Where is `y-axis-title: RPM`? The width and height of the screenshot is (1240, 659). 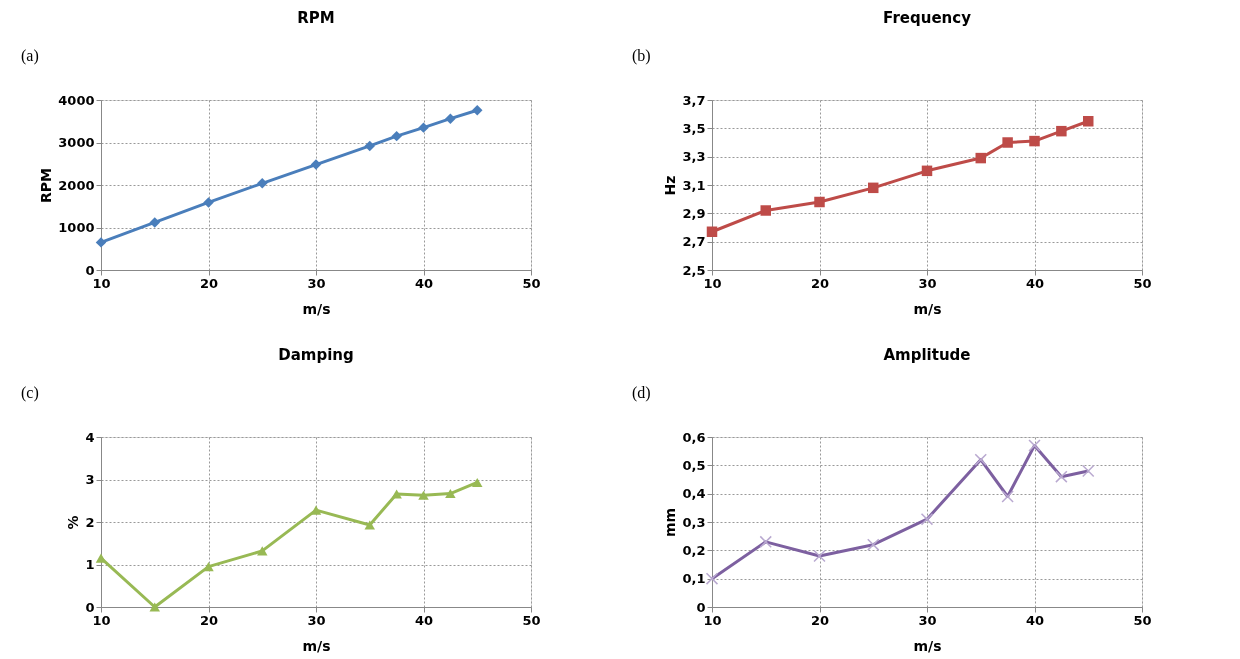 y-axis-title: RPM is located at coordinates (46, 185).